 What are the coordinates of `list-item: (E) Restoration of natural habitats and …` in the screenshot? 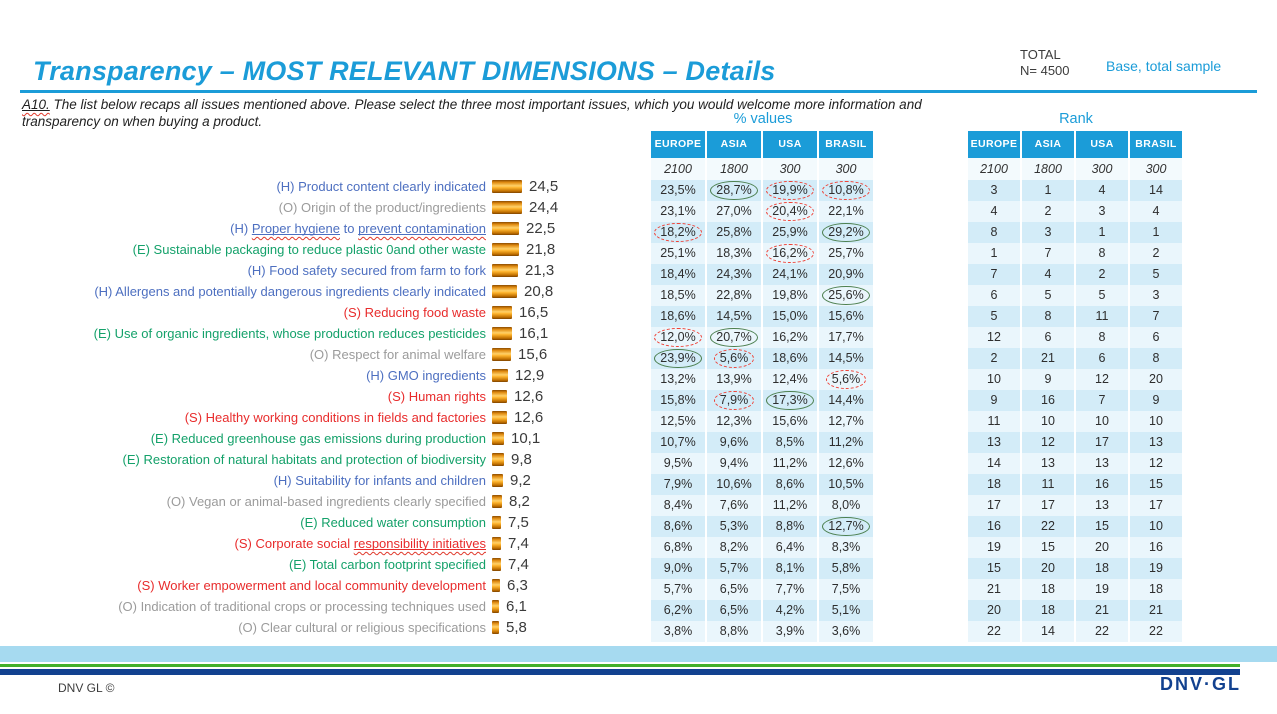 It's located at (480, 459).